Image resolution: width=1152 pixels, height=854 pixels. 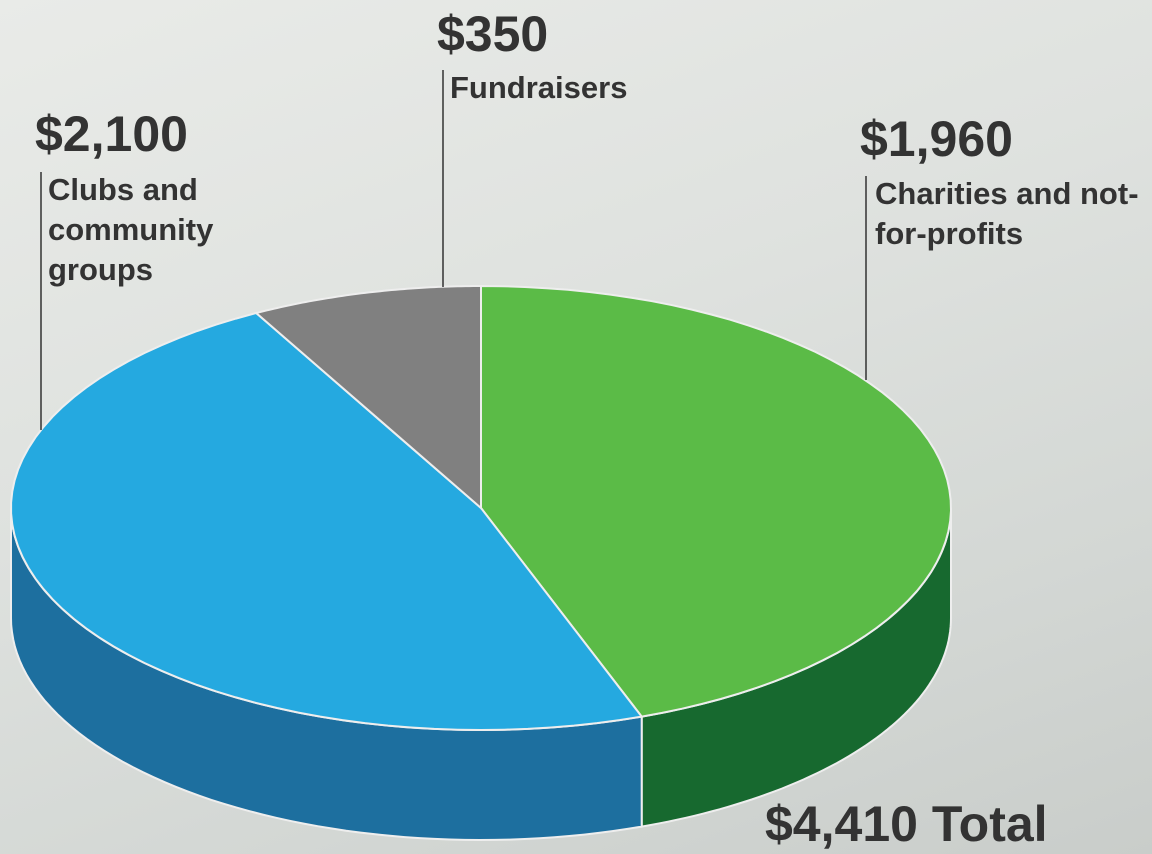 What do you see at coordinates (936, 139) in the screenshot?
I see `value-label: $1,960` at bounding box center [936, 139].